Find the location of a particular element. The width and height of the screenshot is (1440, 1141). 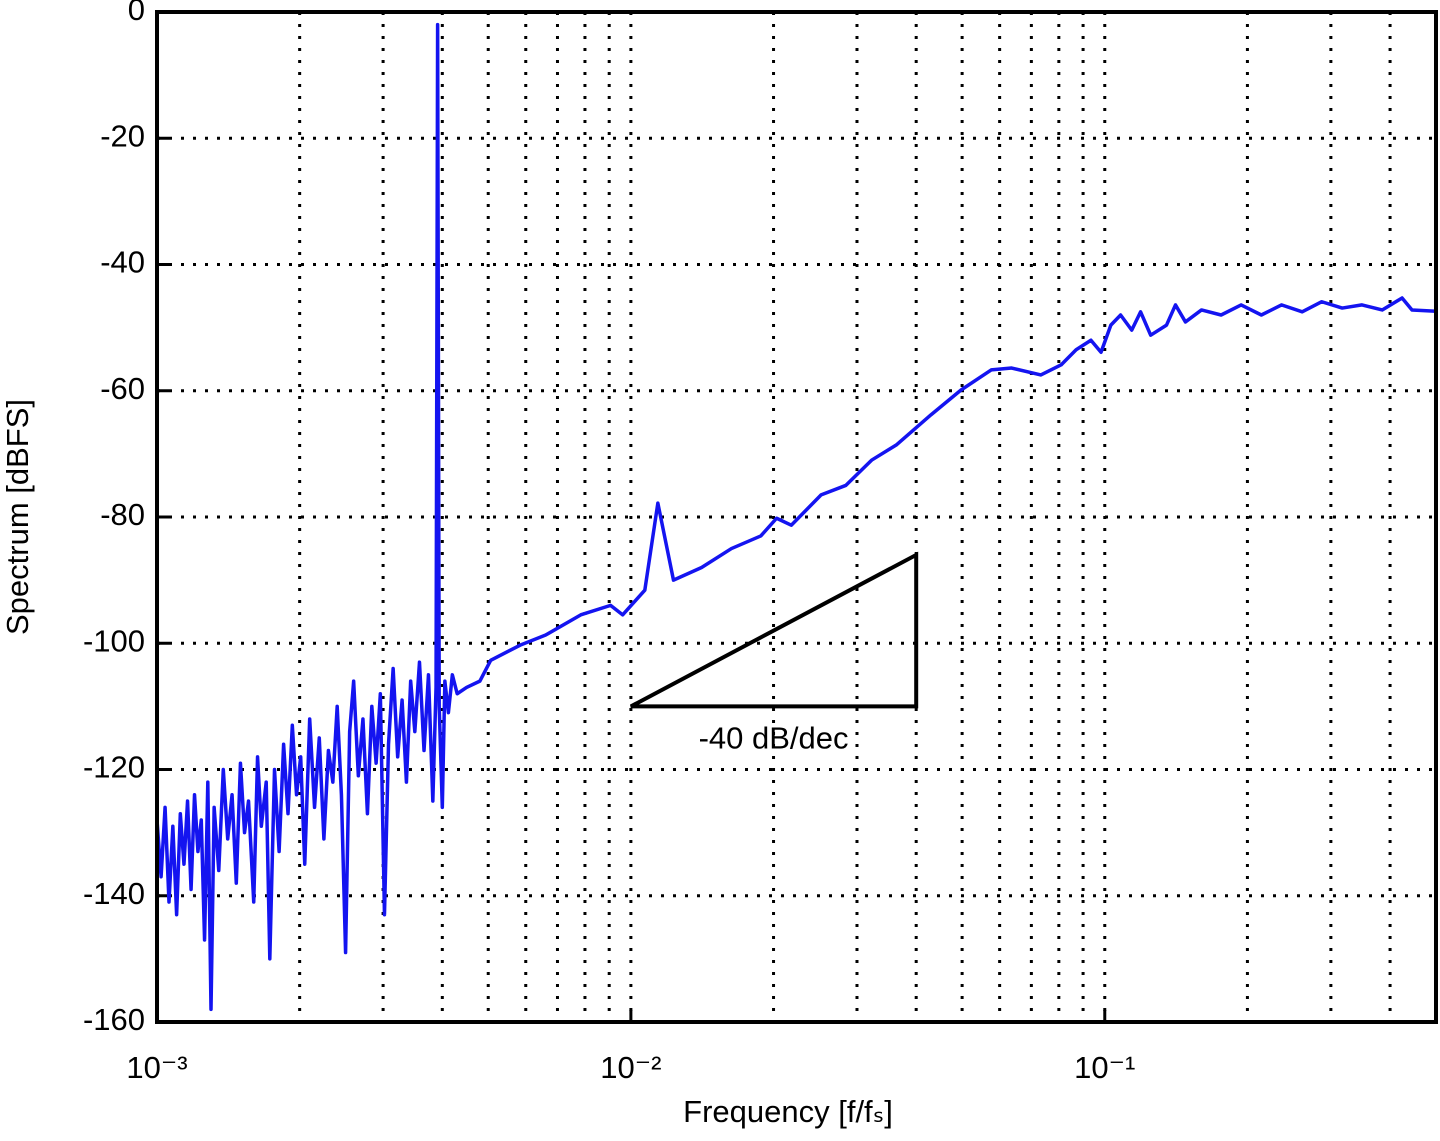

x-axis-label: Frequency [f/fₛ] is located at coordinates (788, 1111).